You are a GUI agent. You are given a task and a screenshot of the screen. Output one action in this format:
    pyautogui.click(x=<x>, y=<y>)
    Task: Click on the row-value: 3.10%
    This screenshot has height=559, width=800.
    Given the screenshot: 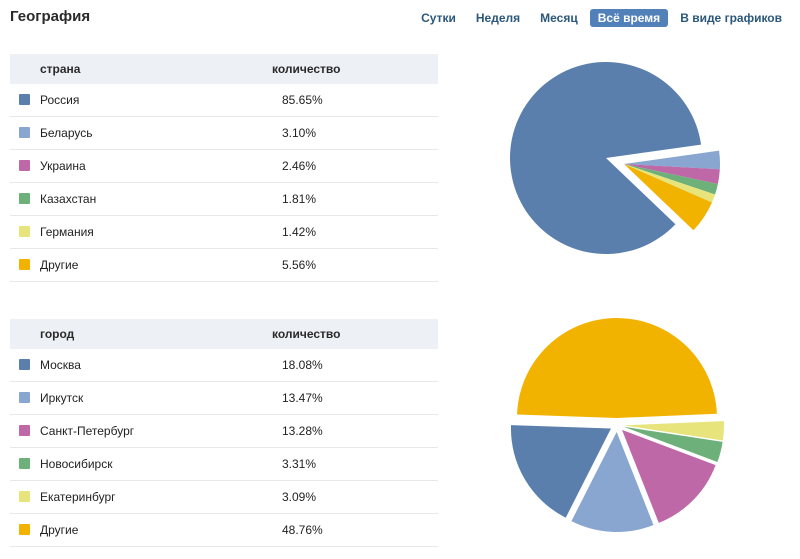 What is the action you would take?
    pyautogui.click(x=299, y=133)
    